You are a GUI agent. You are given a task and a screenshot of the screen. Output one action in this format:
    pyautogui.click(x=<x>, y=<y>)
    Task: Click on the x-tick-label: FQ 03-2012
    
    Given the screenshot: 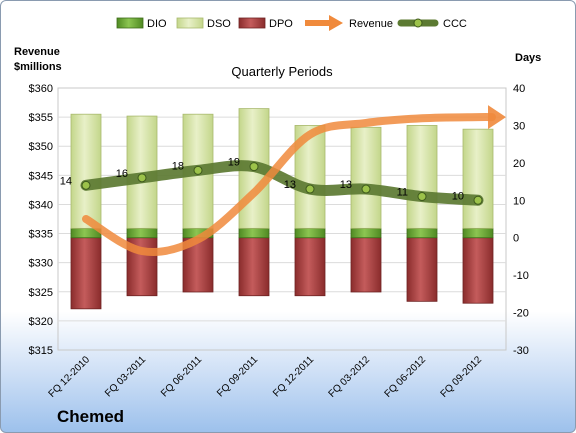 What is the action you would take?
    pyautogui.click(x=350, y=377)
    